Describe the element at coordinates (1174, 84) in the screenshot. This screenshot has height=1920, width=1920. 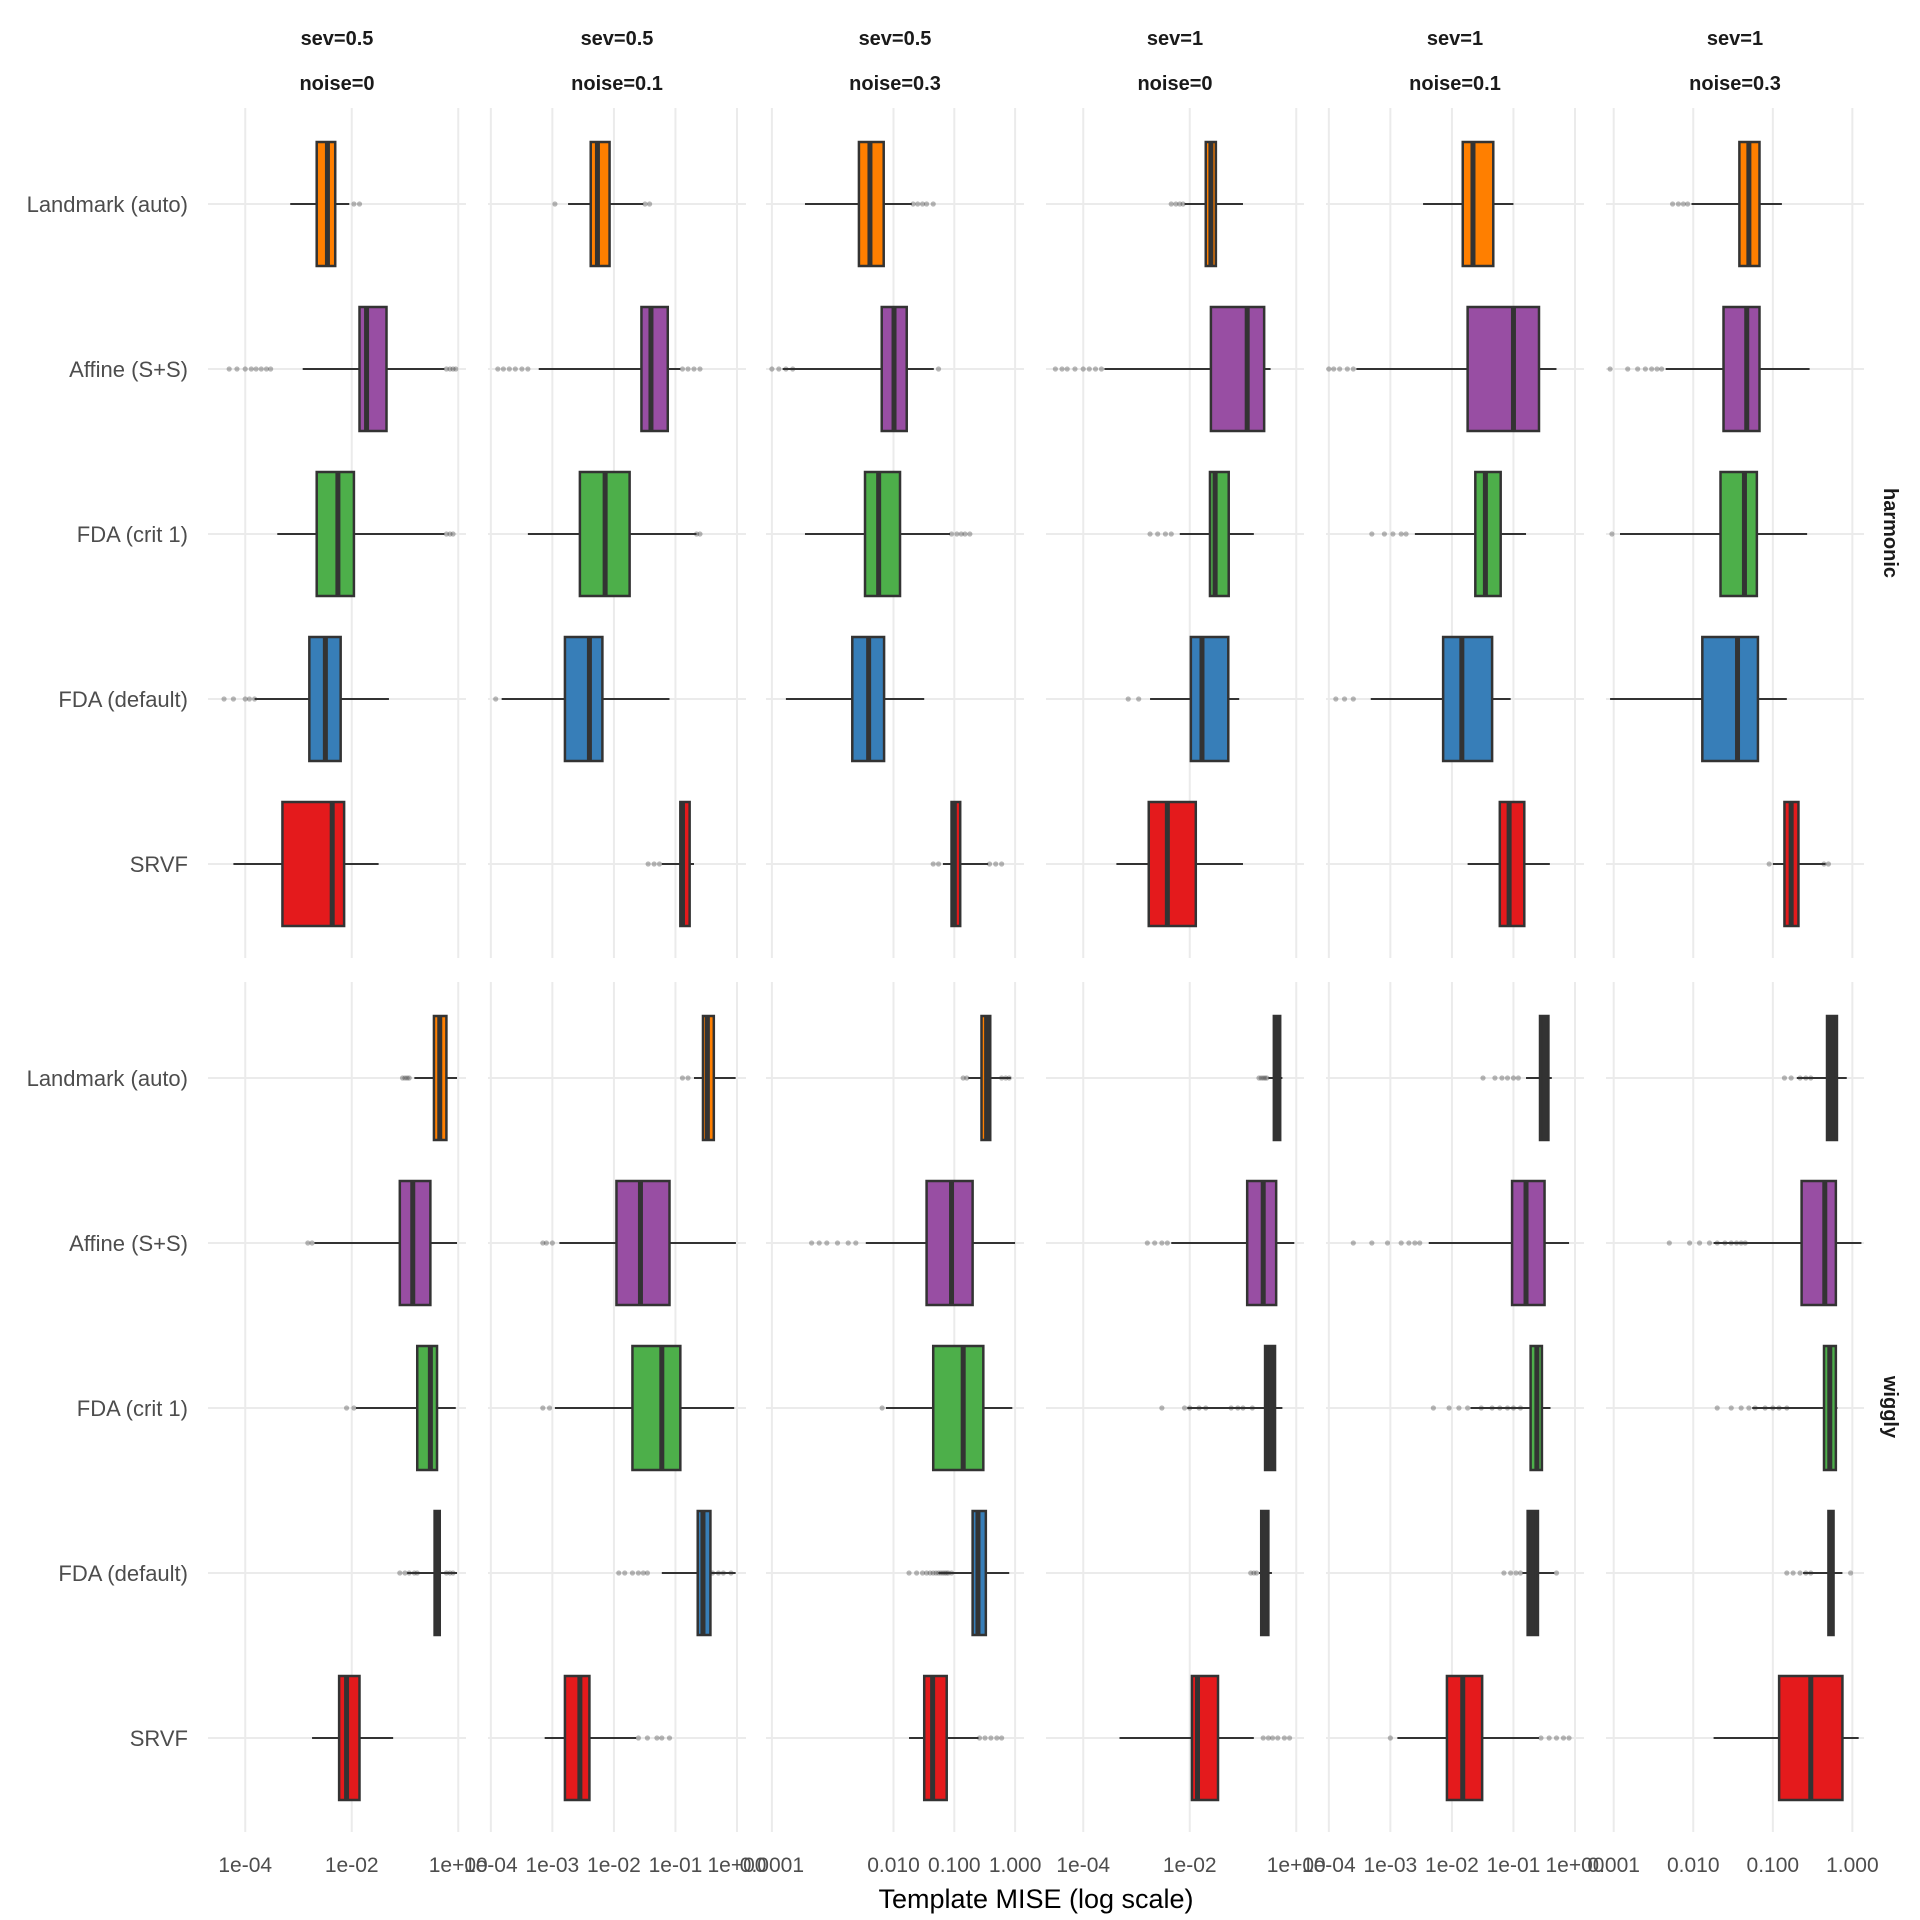
I see `strip-noise-label: noise=0` at that location.